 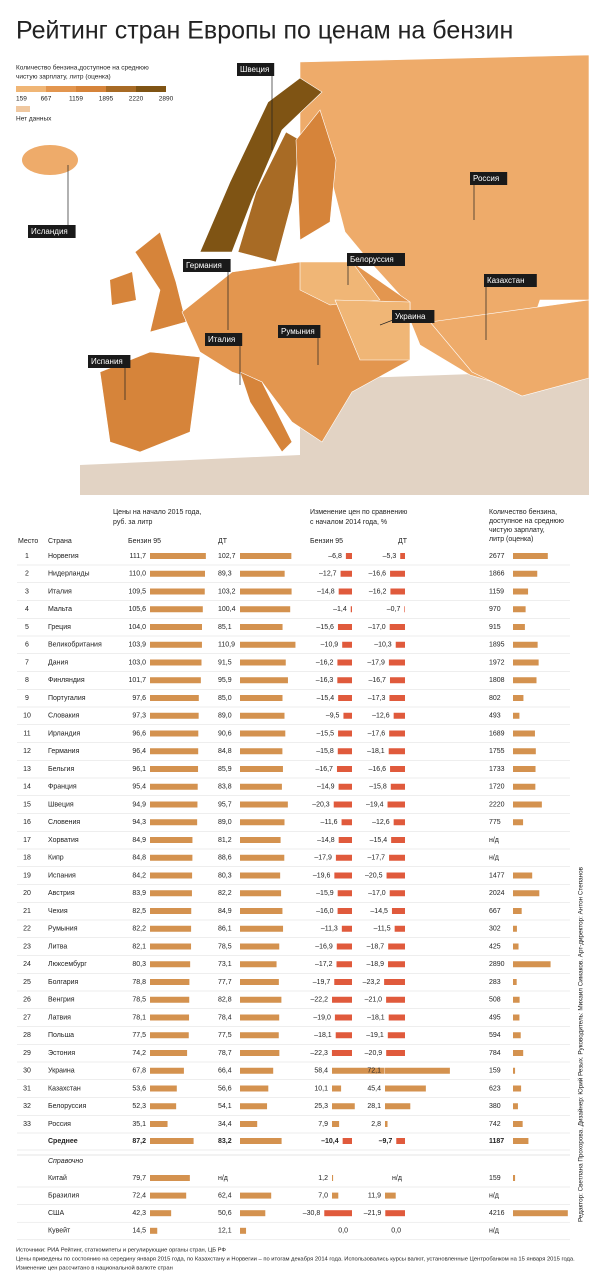 What do you see at coordinates (225, 804) in the screenshot?
I see `text: 95,7` at bounding box center [225, 804].